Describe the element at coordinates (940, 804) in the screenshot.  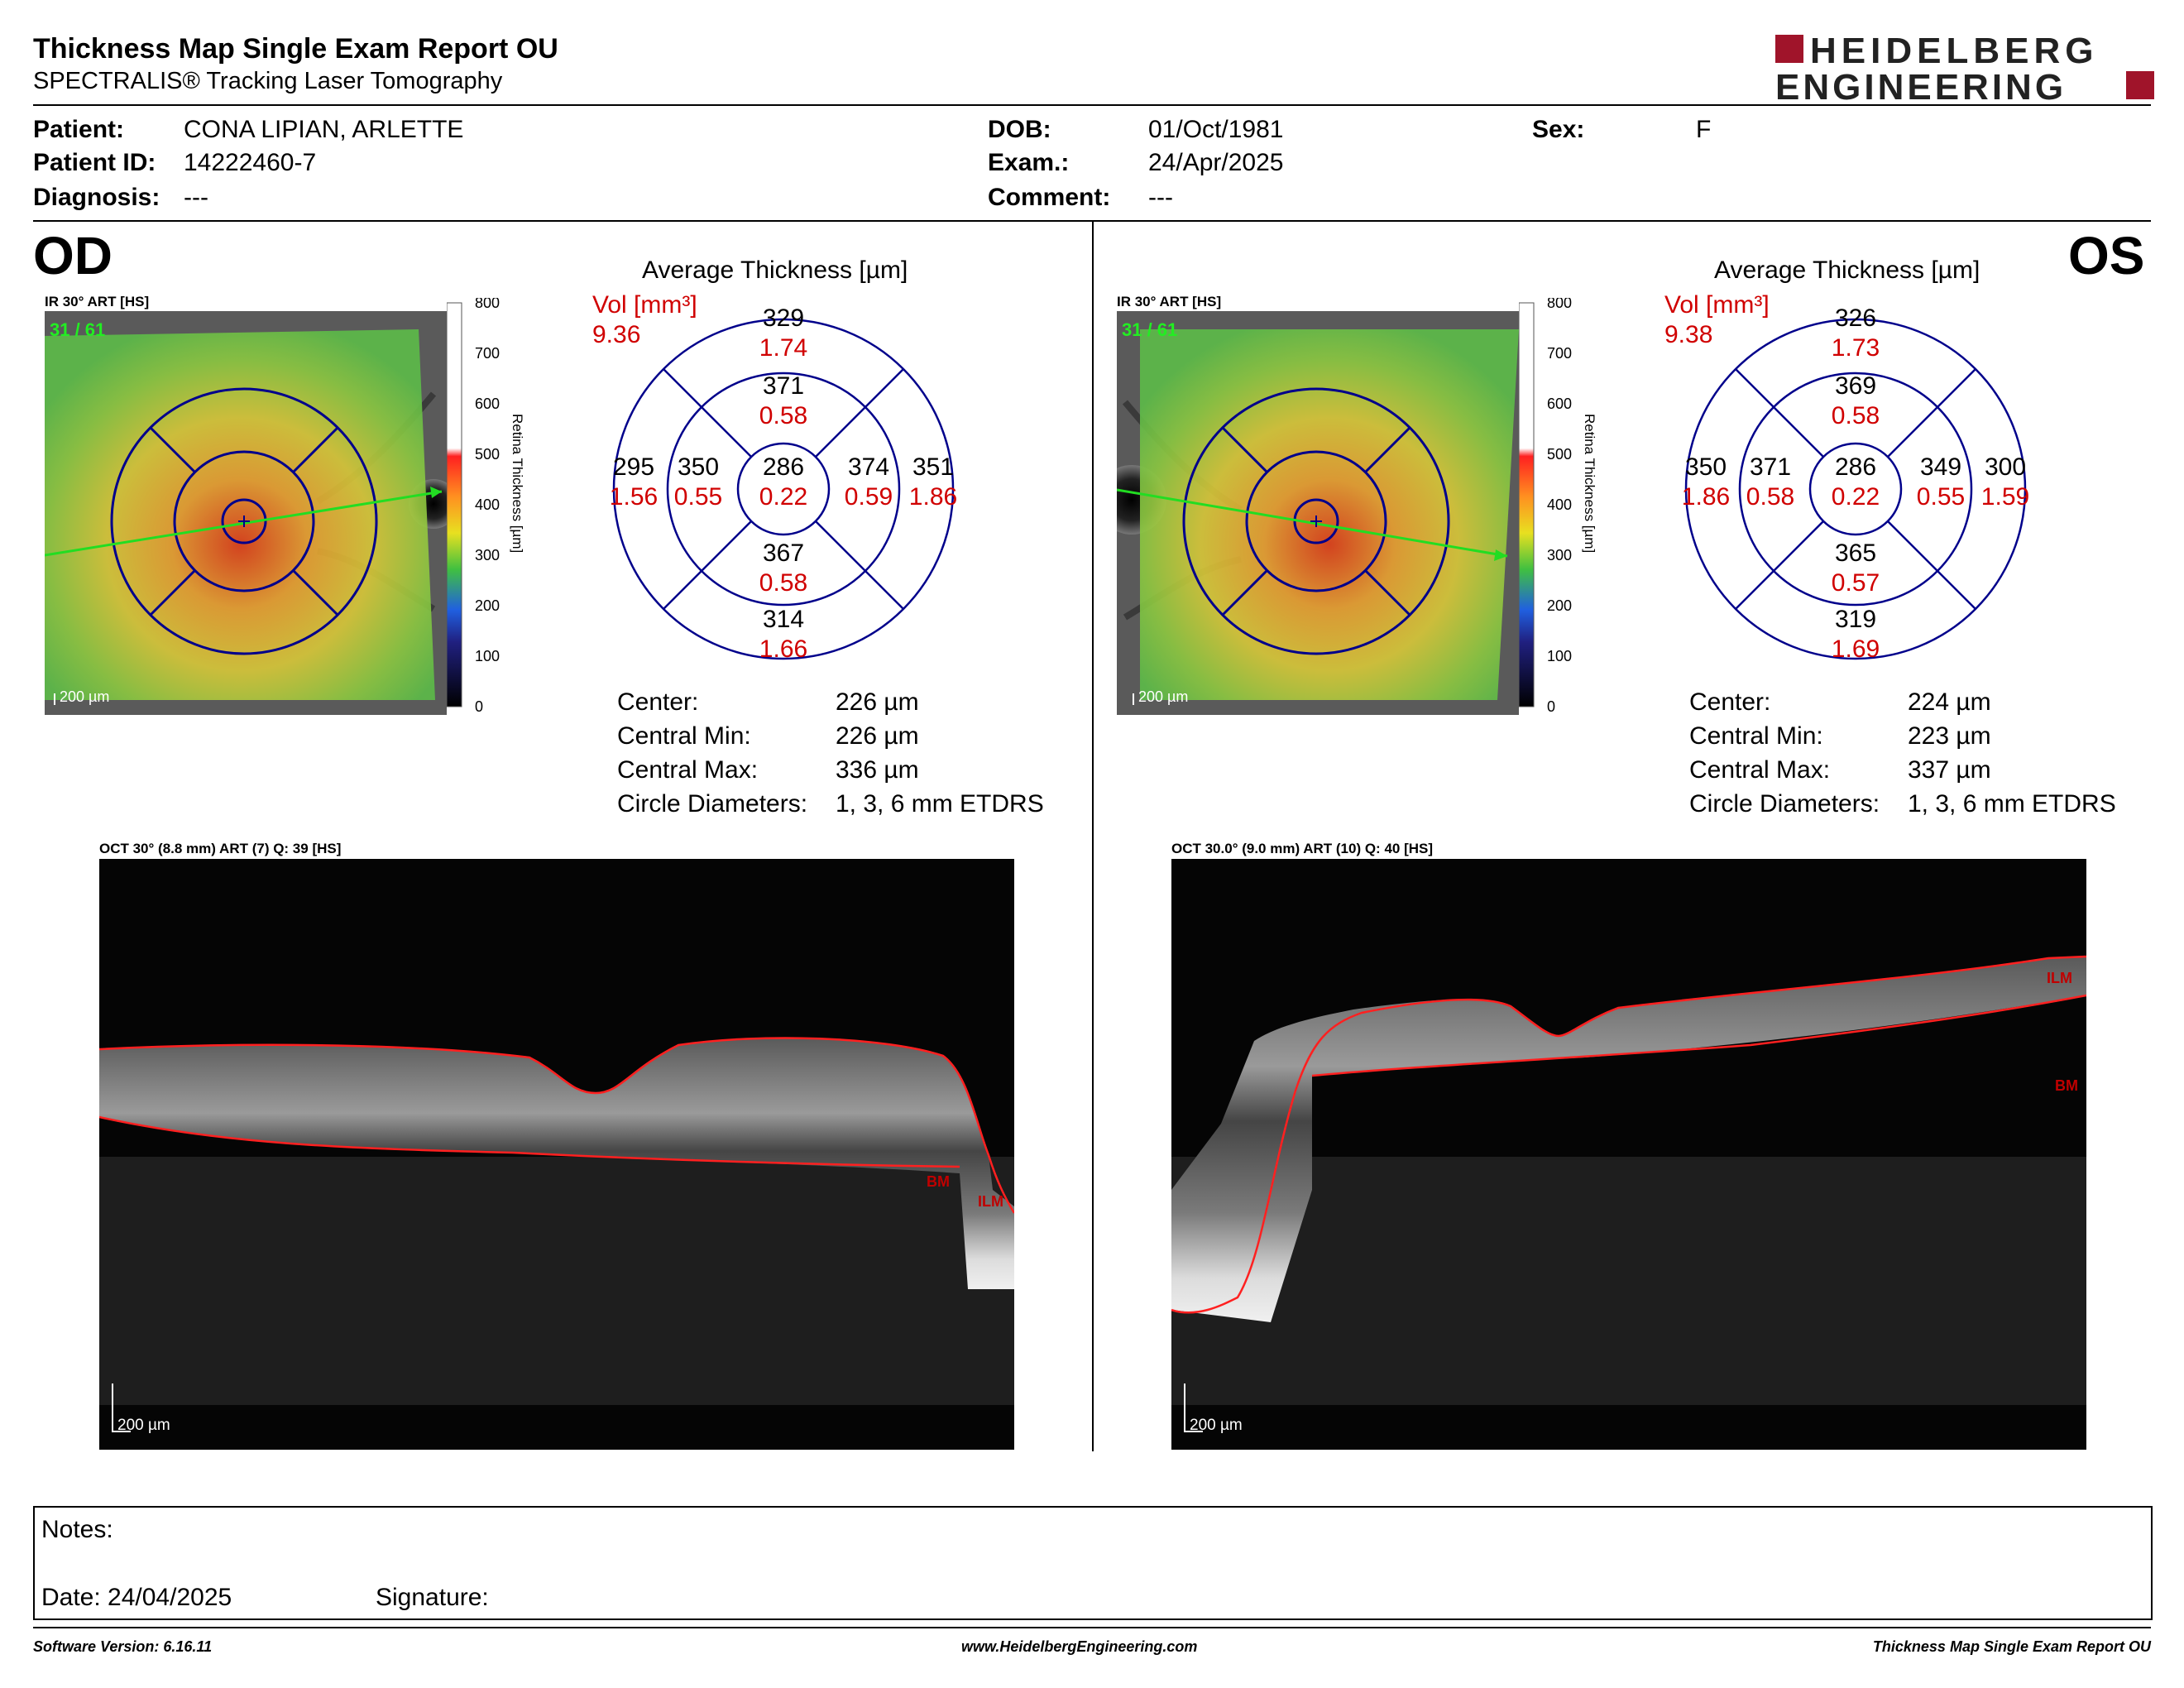
I see `od-diam-value: 1, 3, 6 mm ETDRS` at that location.